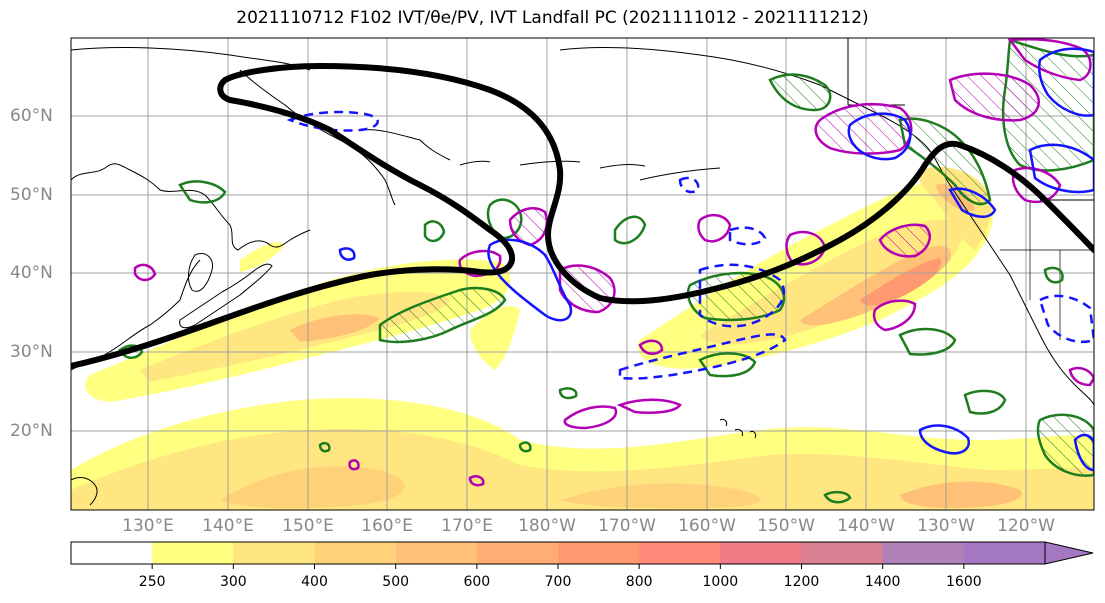  I want to click on colorbar-tick-label: 250, so click(152, 582).